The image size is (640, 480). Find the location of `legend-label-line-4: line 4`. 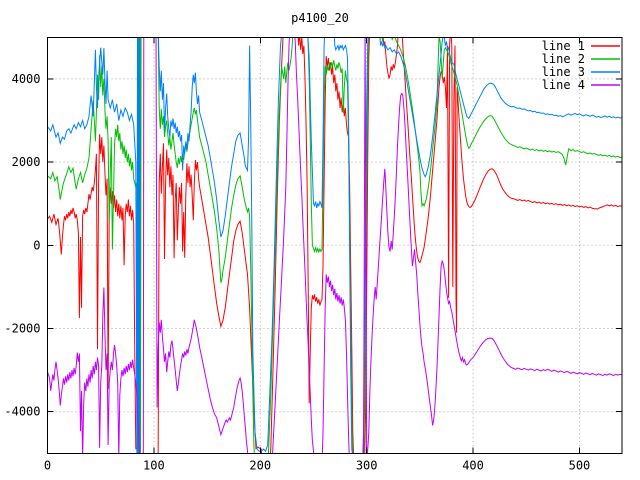

legend-label-line-4: line 4 is located at coordinates (563, 85).